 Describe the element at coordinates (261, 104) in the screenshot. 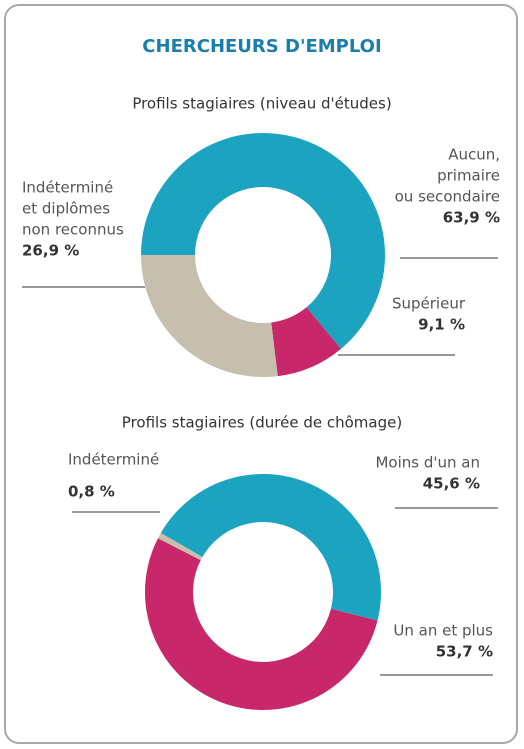

I see `chart-subtitle: Profils stagiaires (niveau d'études)` at that location.